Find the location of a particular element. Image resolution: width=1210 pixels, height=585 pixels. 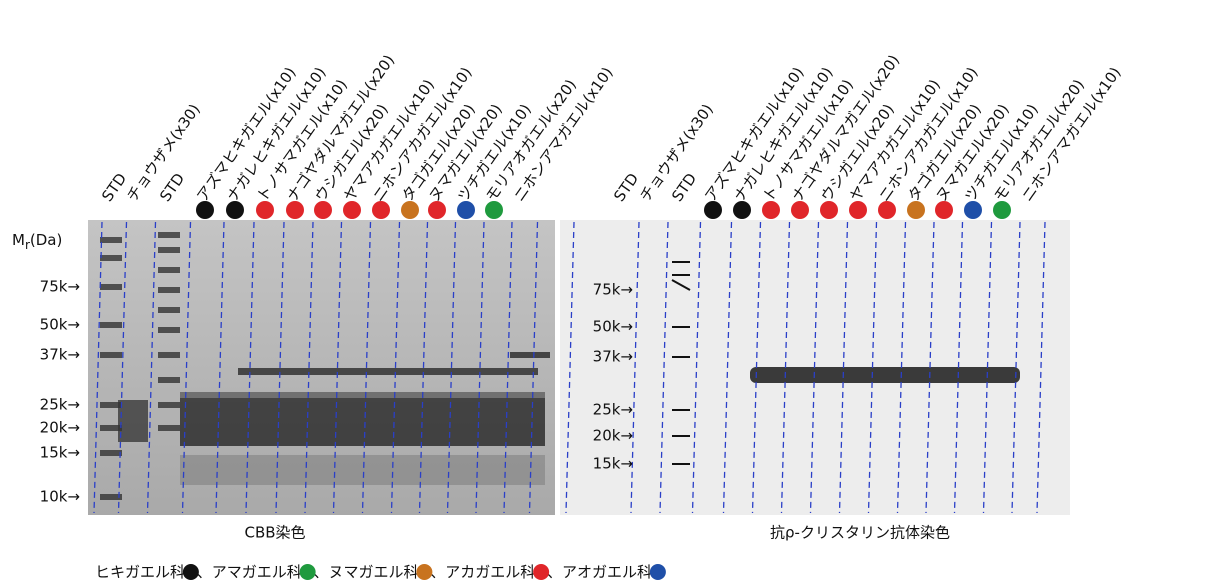

mr-part: (Da) is located at coordinates (46, 240).